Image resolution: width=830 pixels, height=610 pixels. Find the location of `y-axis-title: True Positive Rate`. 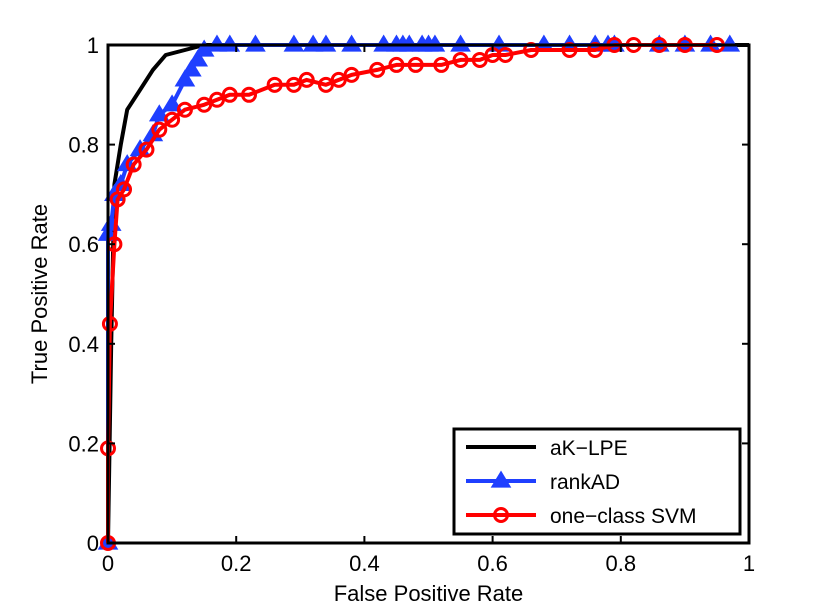

y-axis-title: True Positive Rate is located at coordinates (39, 294).